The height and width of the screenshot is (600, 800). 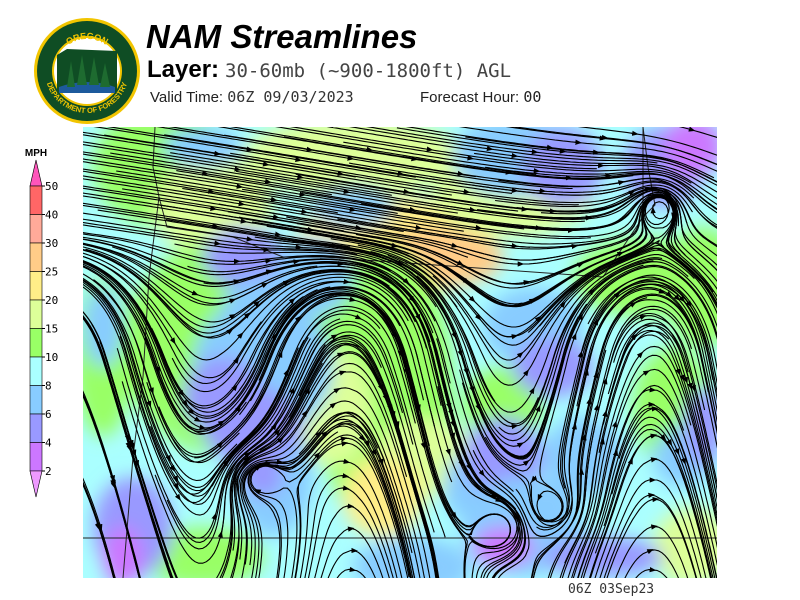 I want to click on legend-tick-label: 8, so click(x=48, y=386).